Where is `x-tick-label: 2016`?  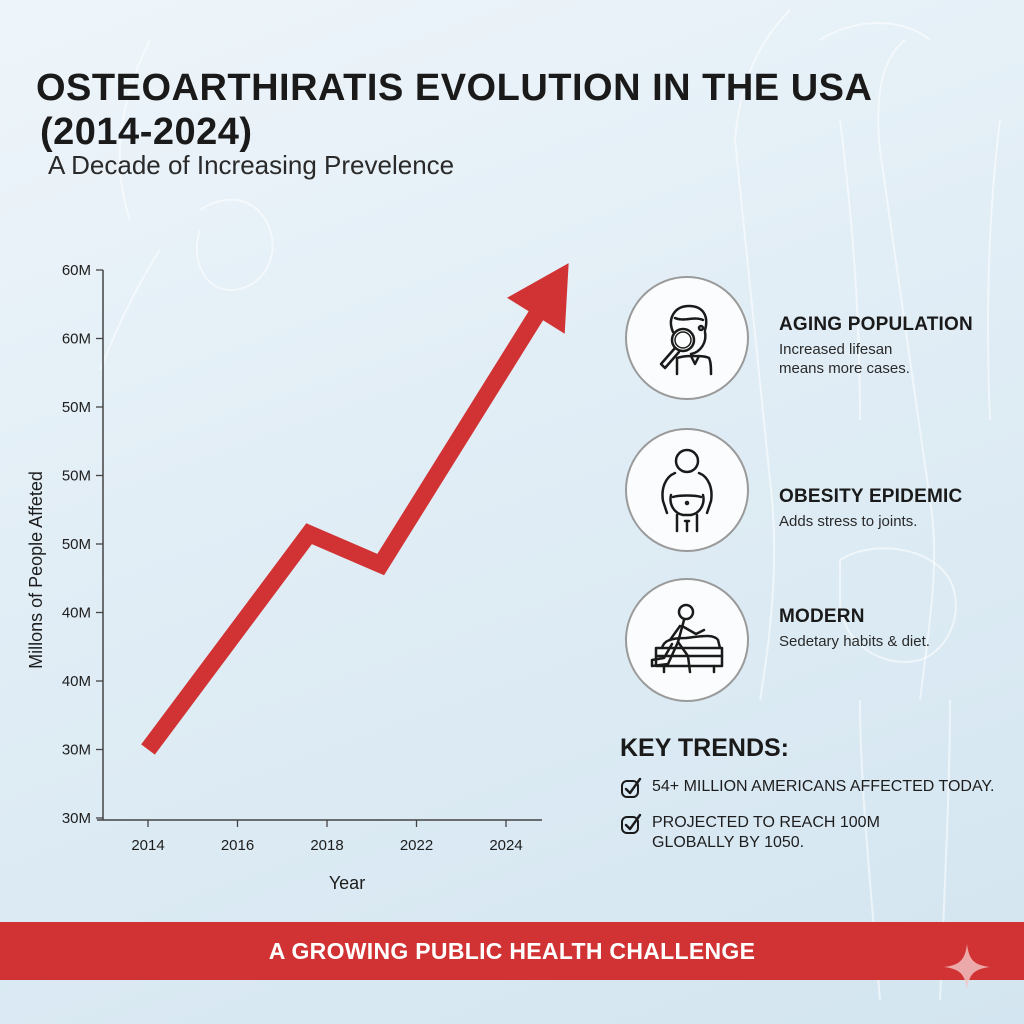
x-tick-label: 2016 is located at coordinates (237, 845).